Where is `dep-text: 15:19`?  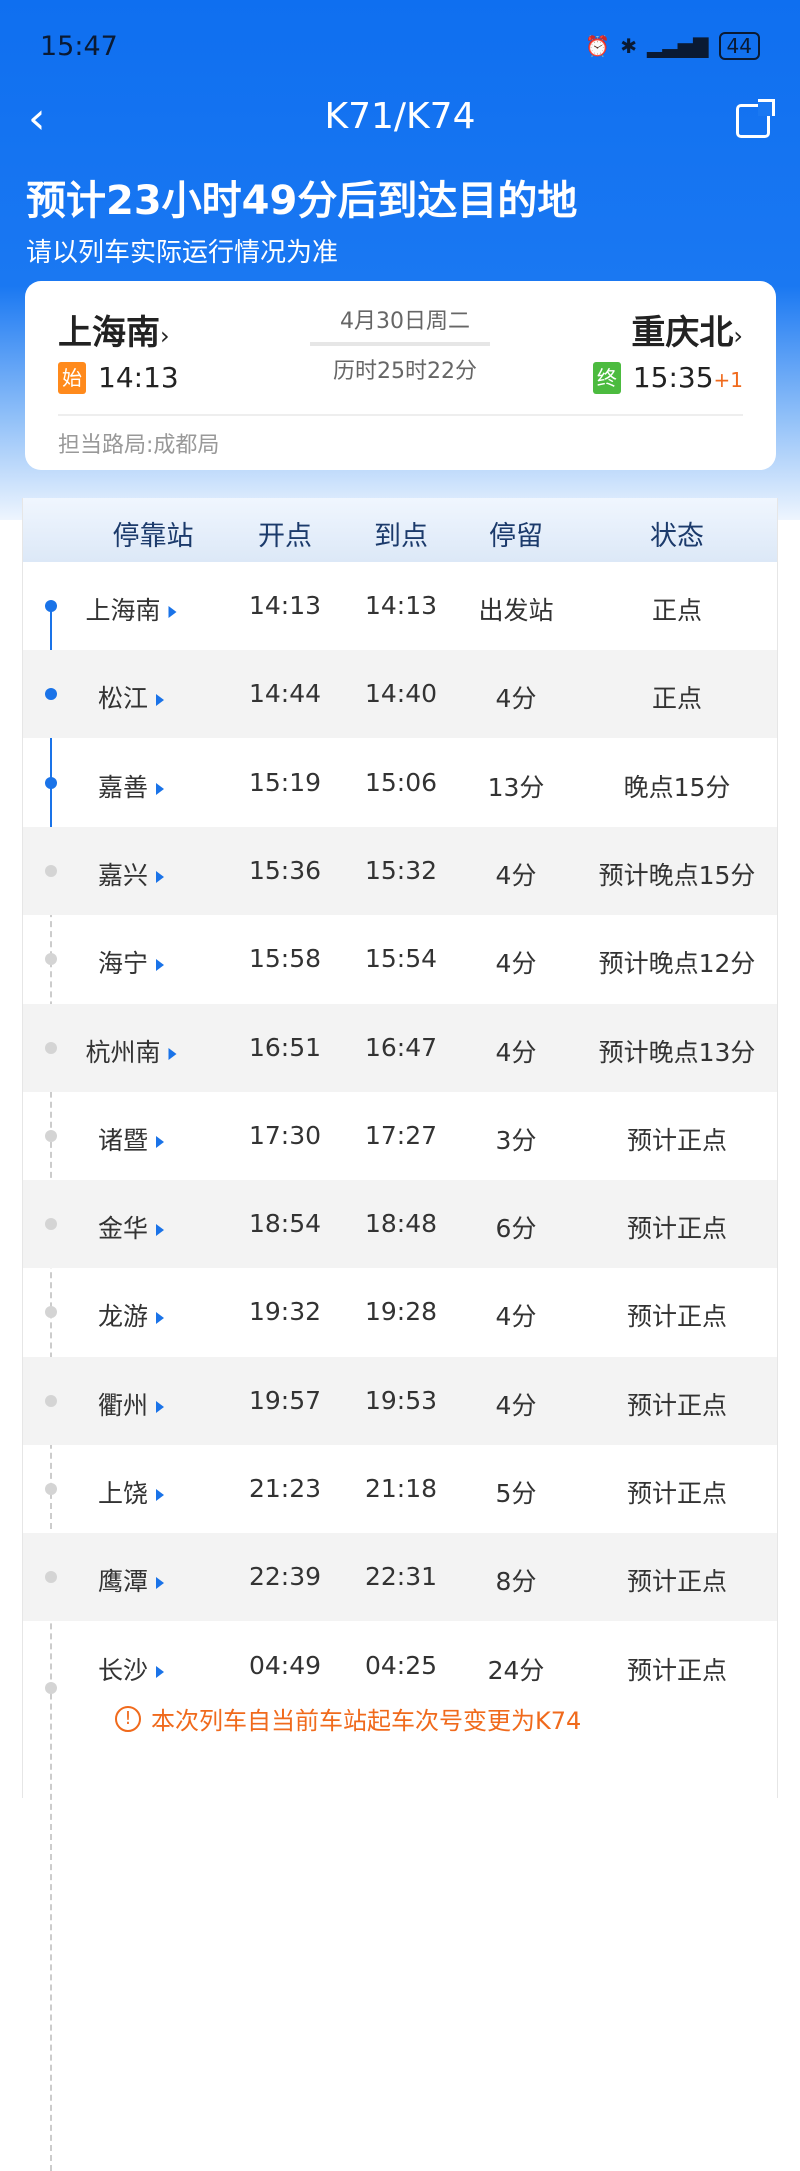 dep-text: 15:19 is located at coordinates (285, 782).